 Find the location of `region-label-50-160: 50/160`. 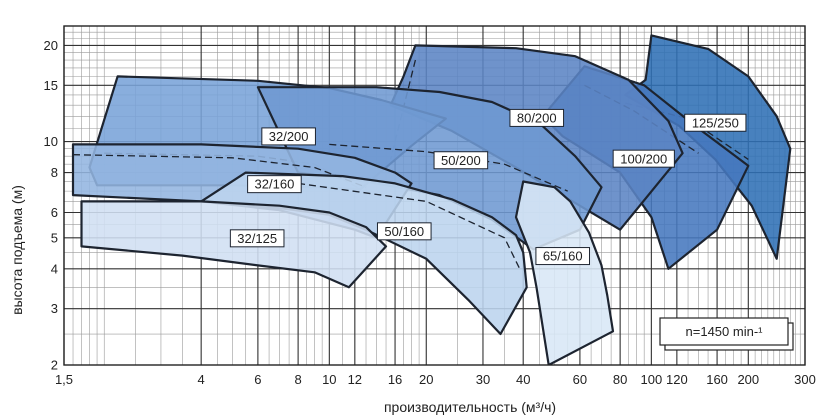

region-label-50-160: 50/160 is located at coordinates (404, 231).